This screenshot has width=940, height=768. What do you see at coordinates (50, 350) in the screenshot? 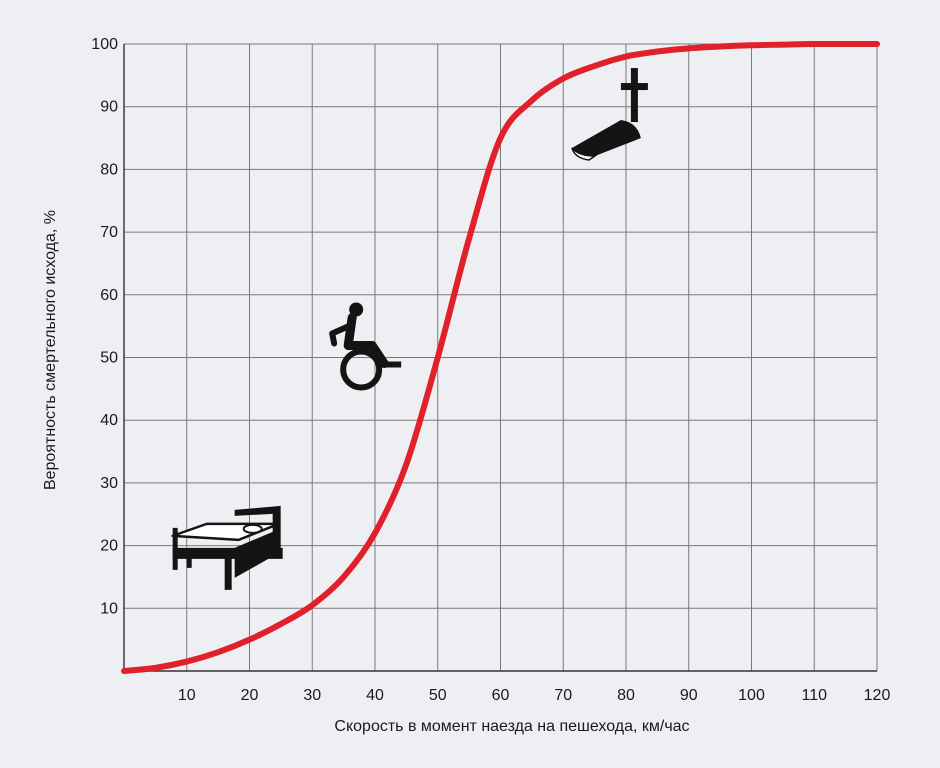
I see `y-axis-title: Вероятность смертельного исхода, %` at bounding box center [50, 350].